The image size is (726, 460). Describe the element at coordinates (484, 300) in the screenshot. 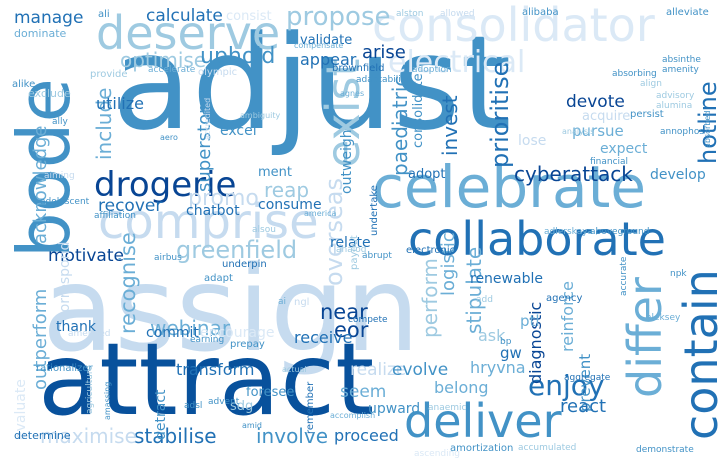

I see `word-add: add` at that location.